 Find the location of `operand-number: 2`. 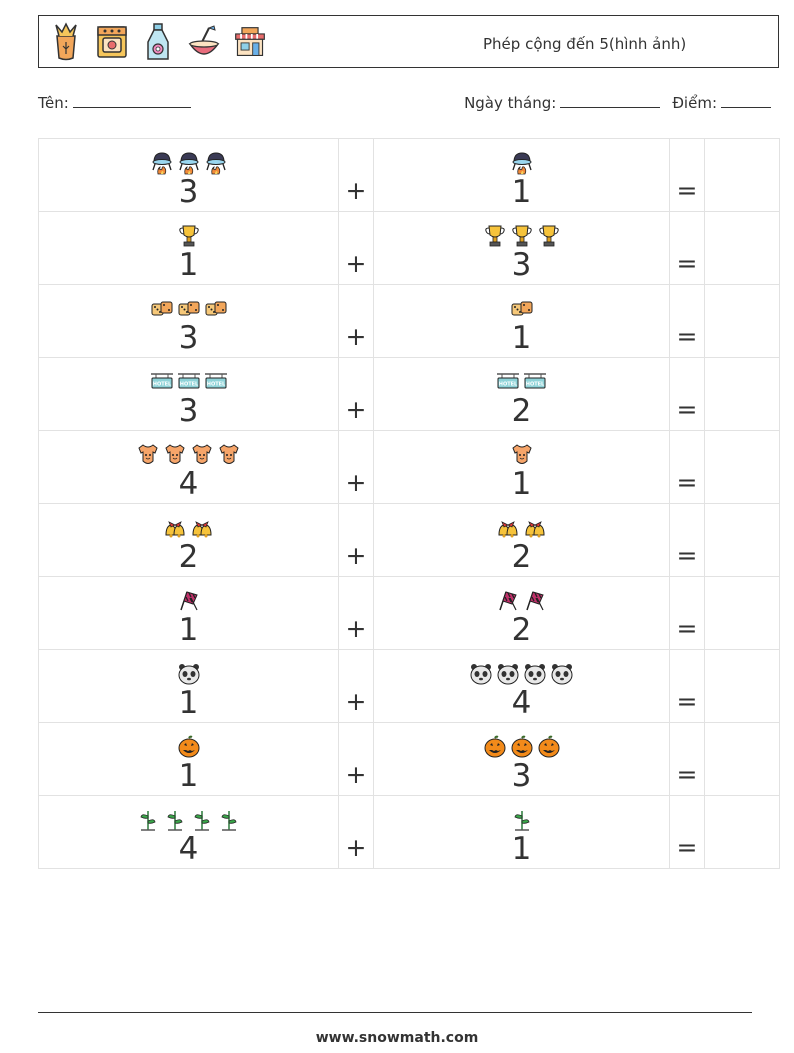

operand-number: 2 is located at coordinates (188, 557).